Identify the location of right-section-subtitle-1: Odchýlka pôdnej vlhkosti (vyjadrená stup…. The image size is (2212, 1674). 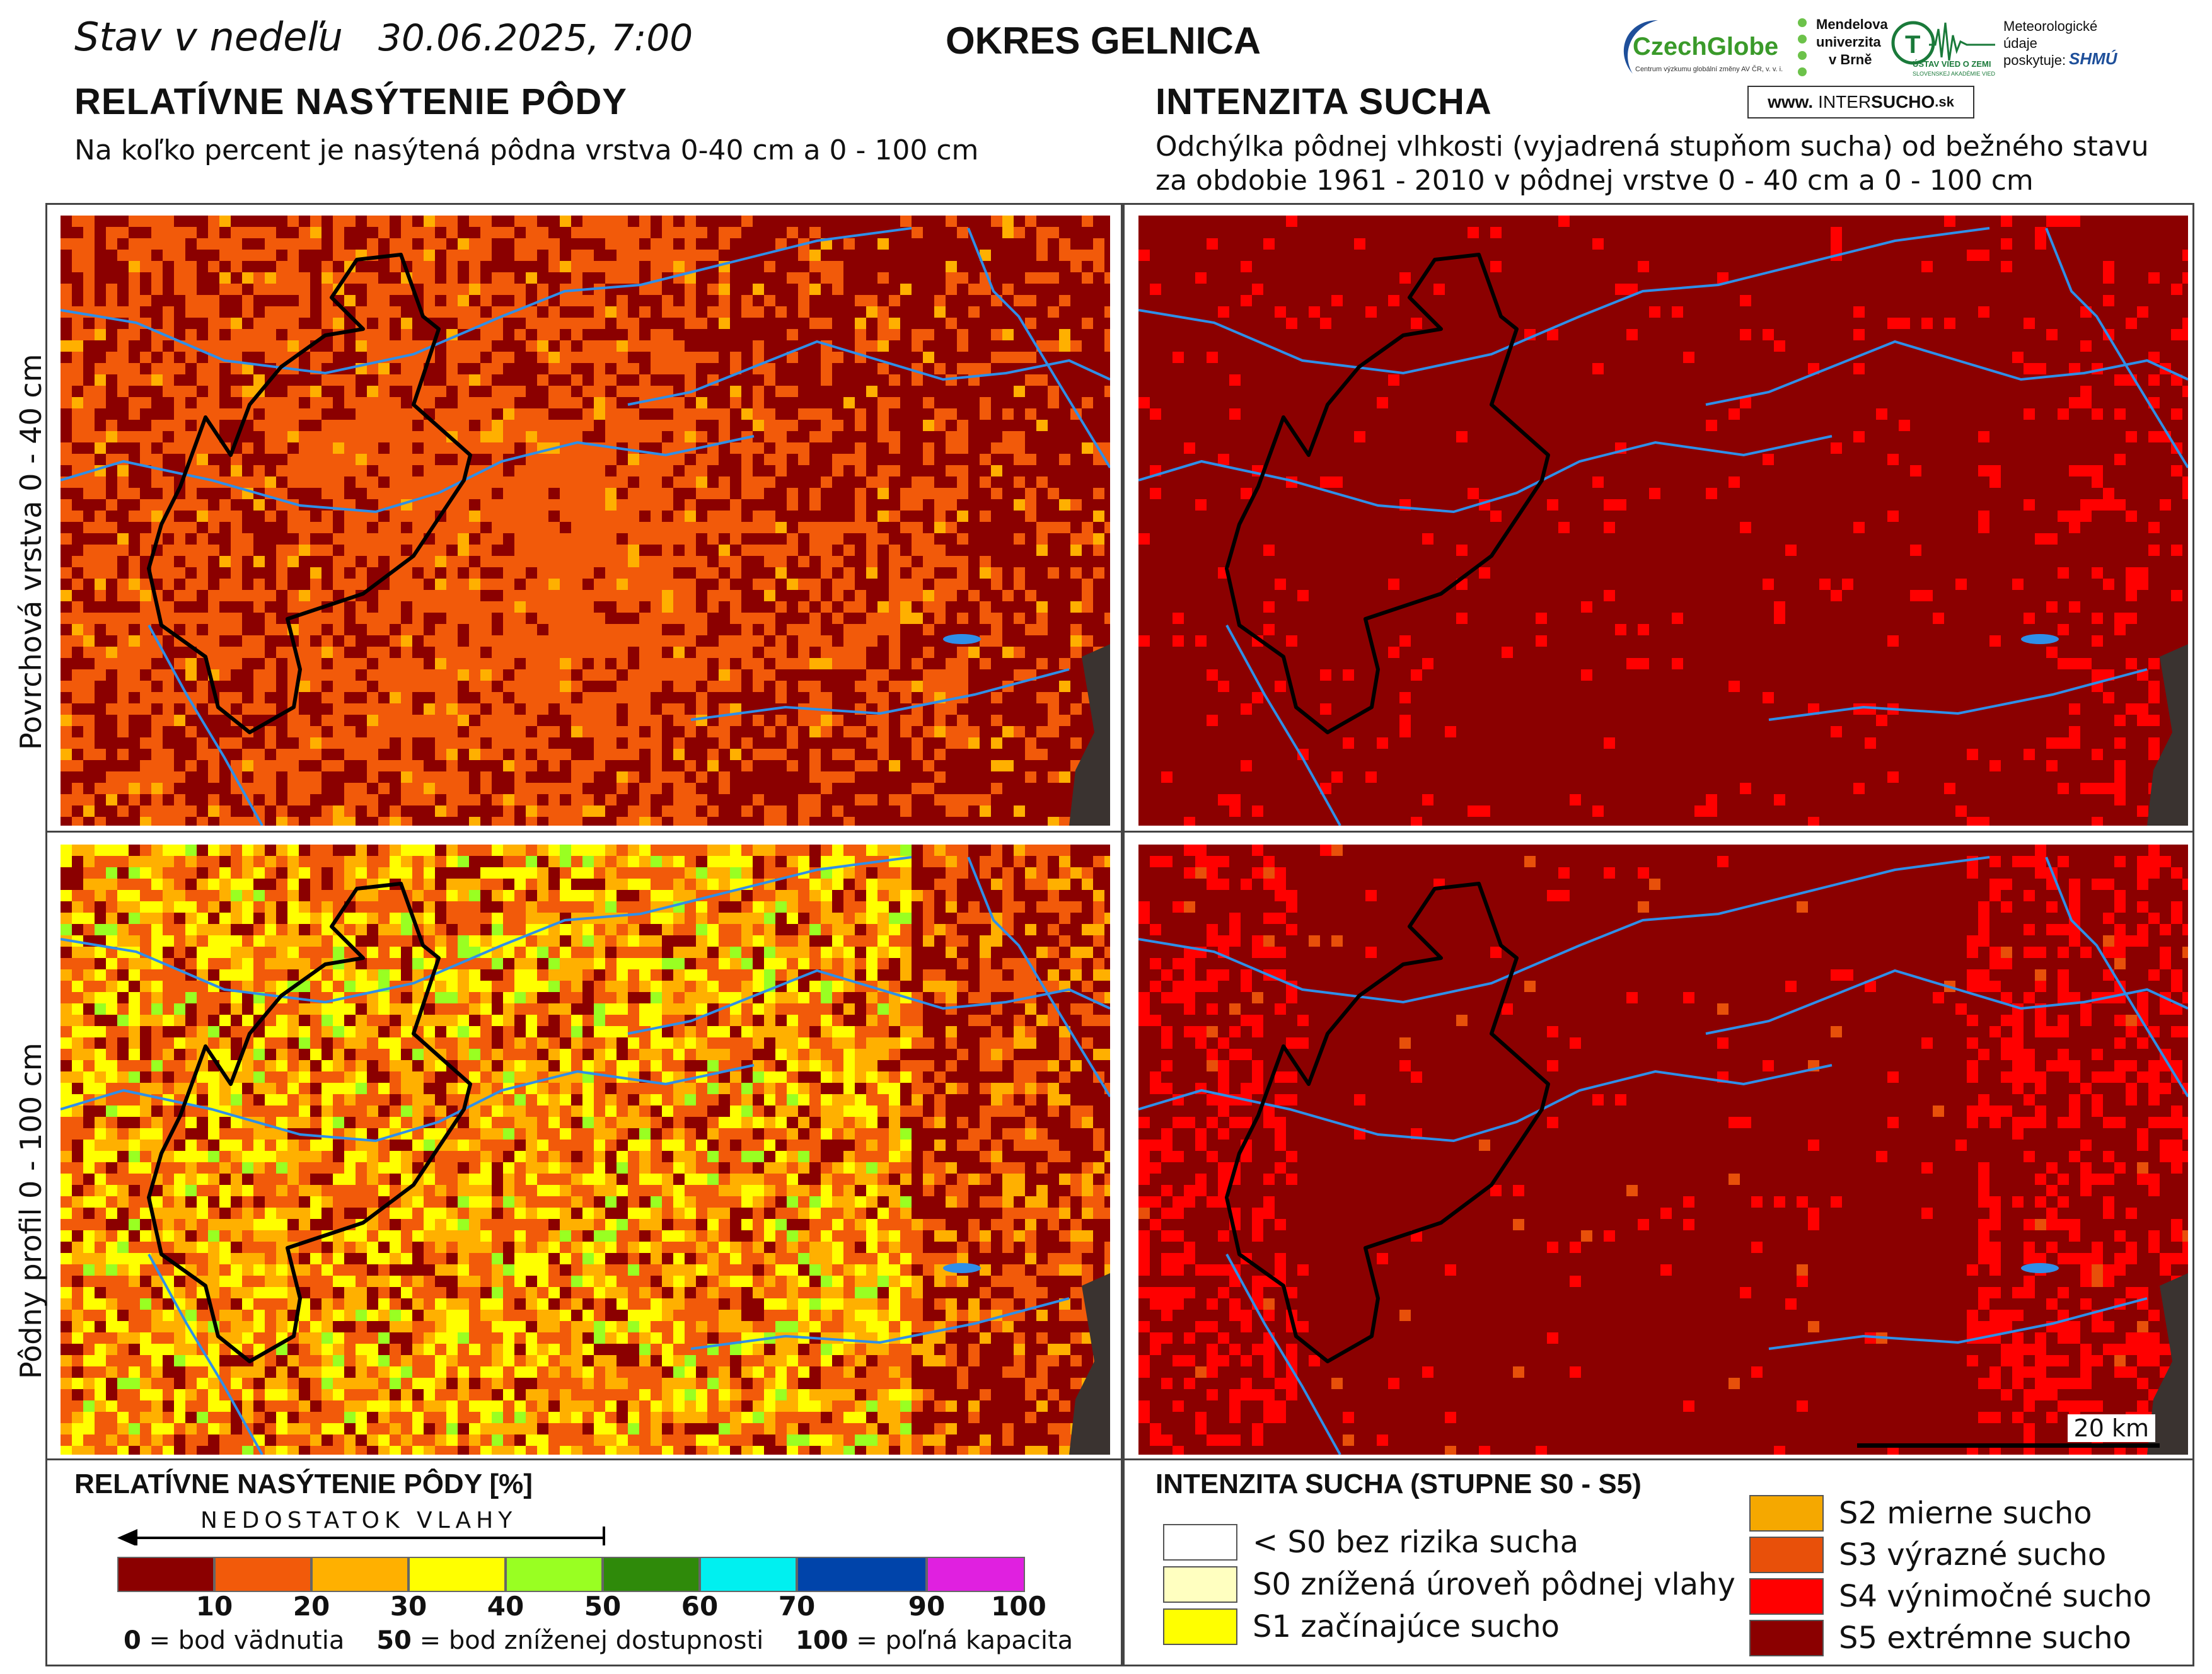
(1652, 146).